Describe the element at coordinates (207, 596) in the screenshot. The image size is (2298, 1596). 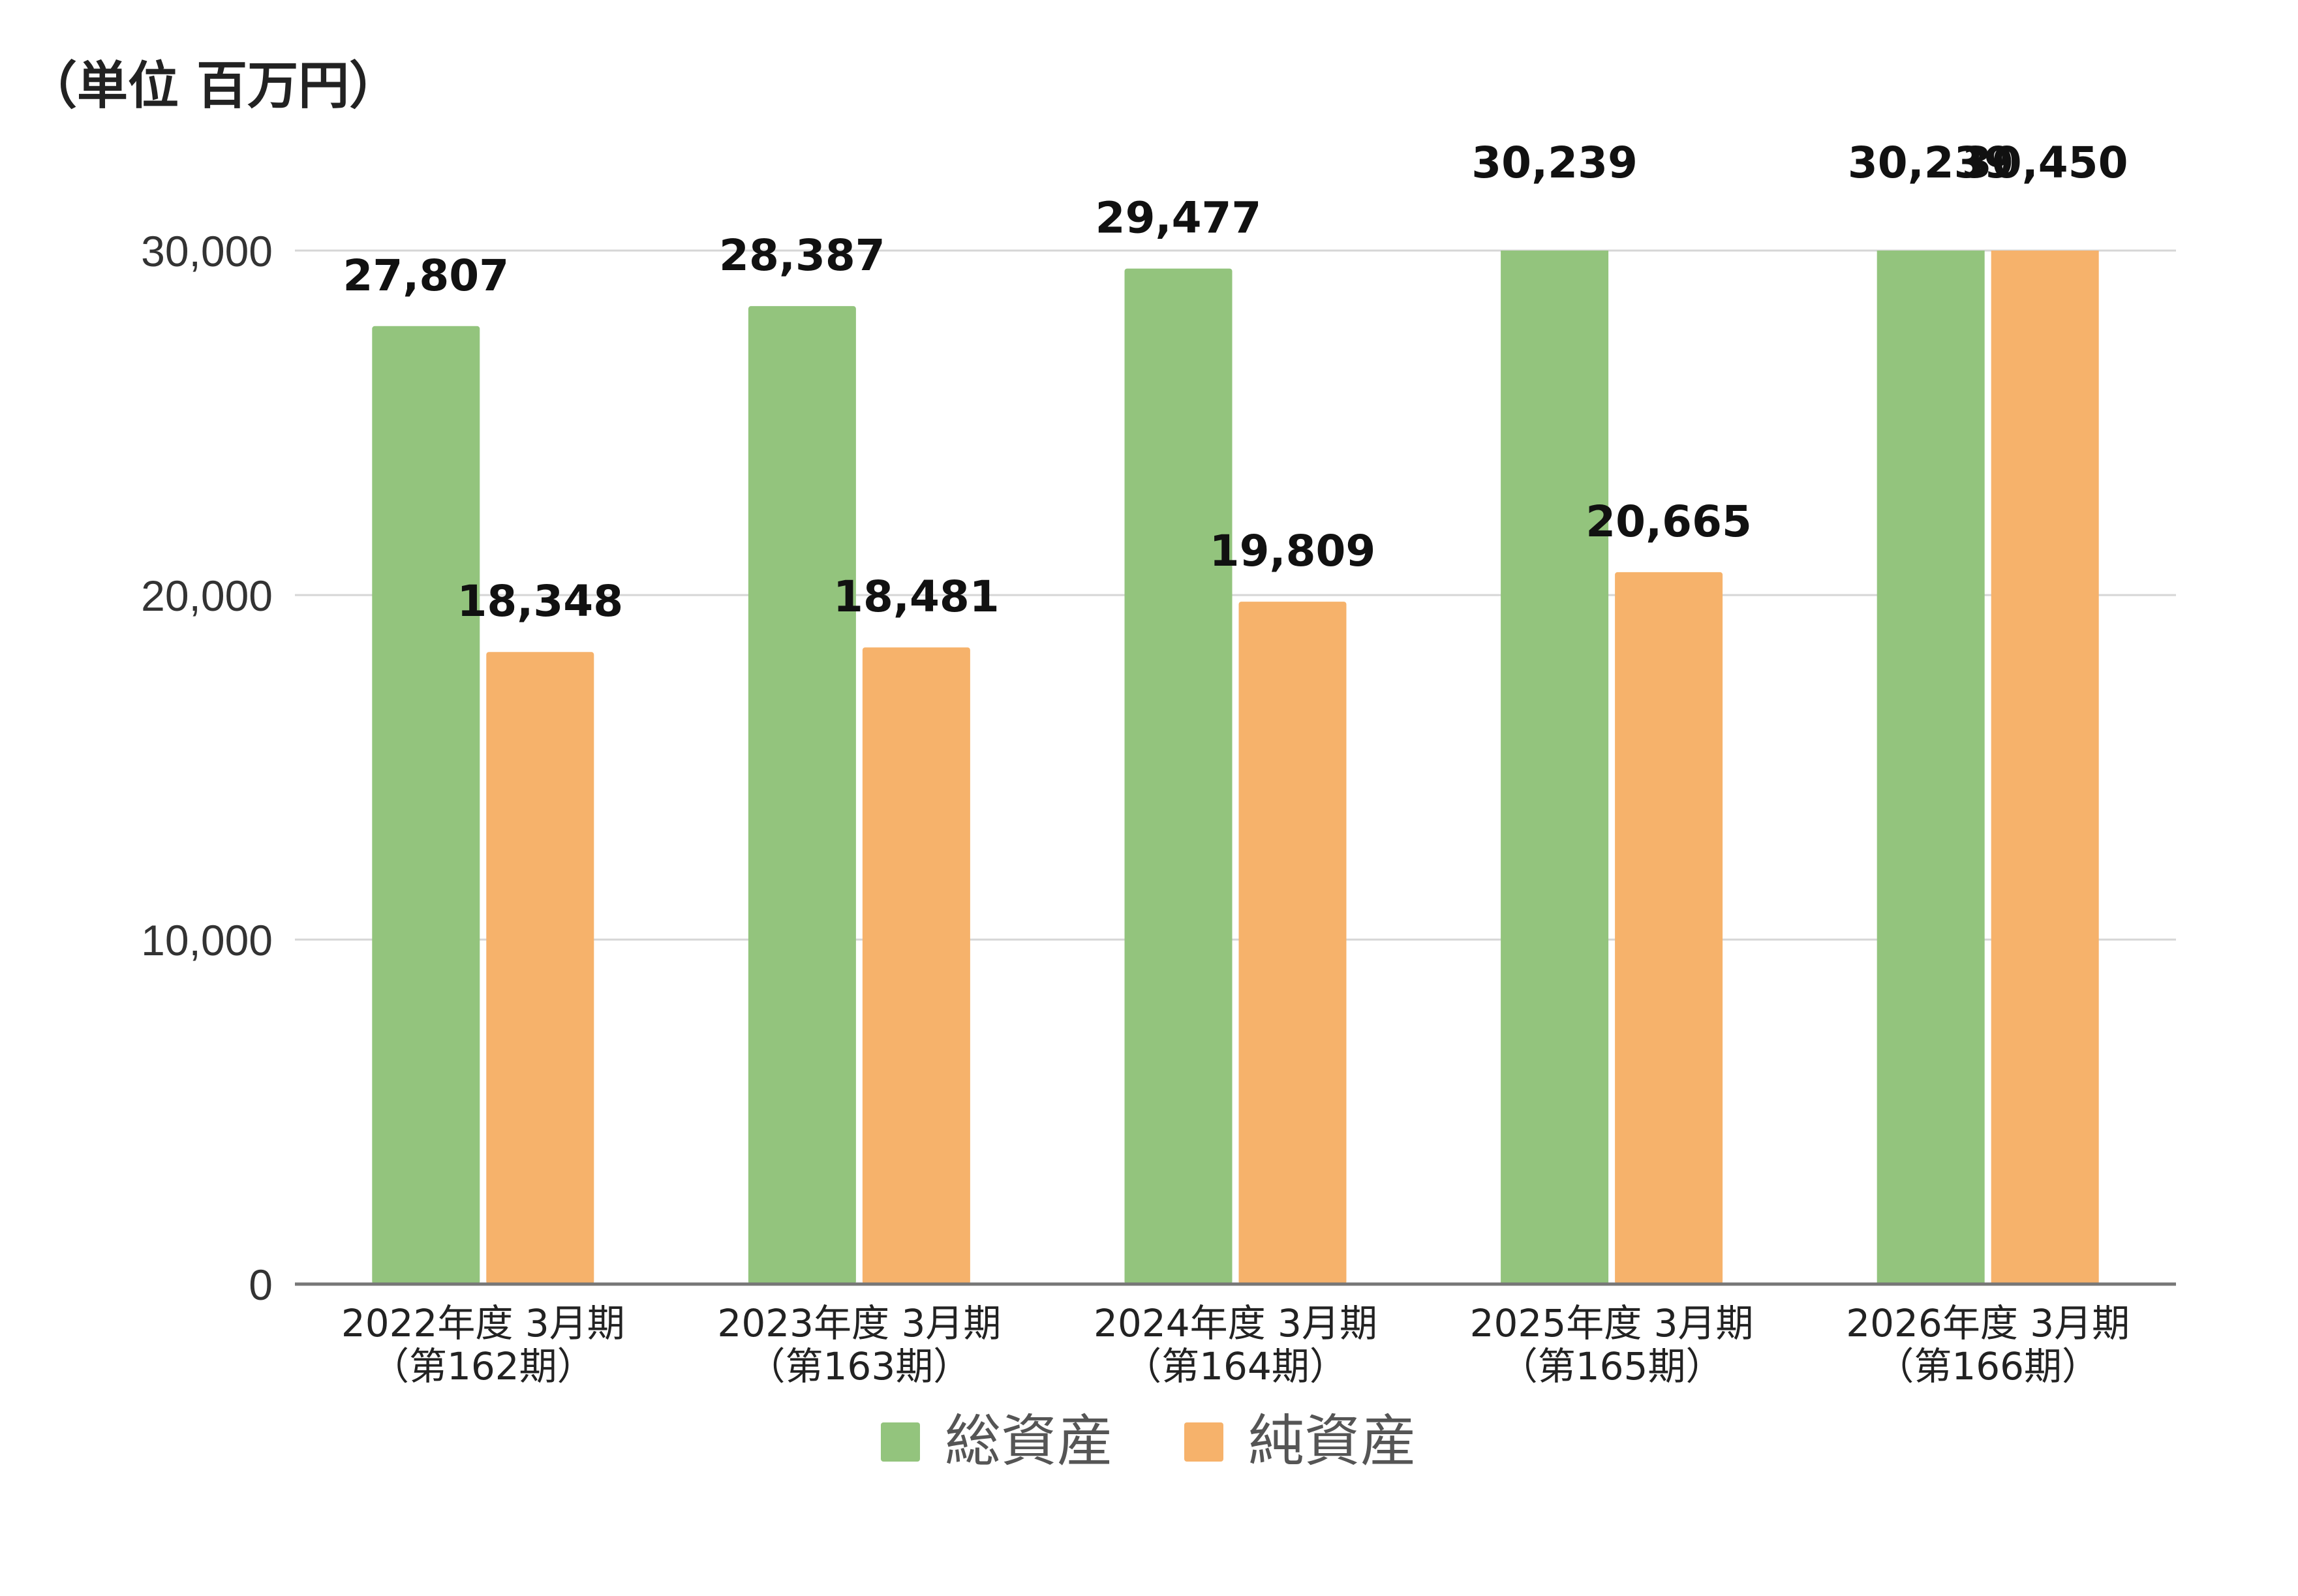
I see `y-tick-label: 20,000` at that location.